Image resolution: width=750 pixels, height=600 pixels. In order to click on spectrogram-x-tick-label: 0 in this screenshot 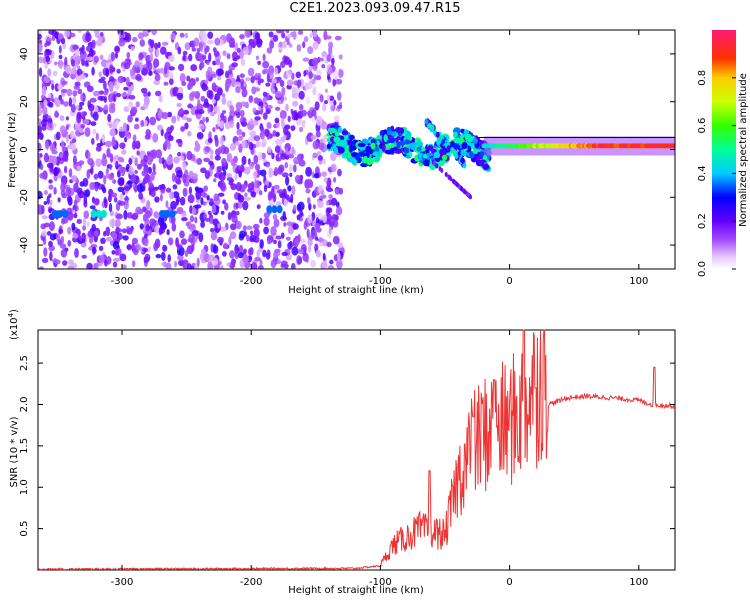, I will do `click(509, 281)`.